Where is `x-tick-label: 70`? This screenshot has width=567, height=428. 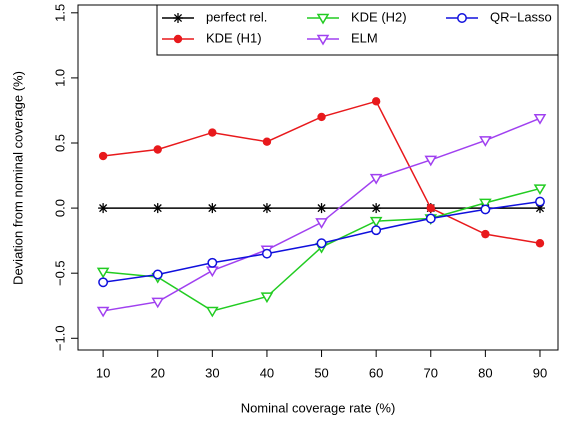
x-tick-label: 70 is located at coordinates (431, 372).